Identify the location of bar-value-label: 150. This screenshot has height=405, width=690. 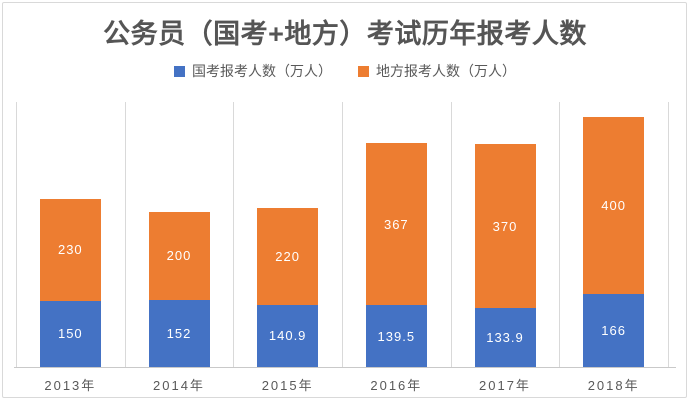
(70, 334).